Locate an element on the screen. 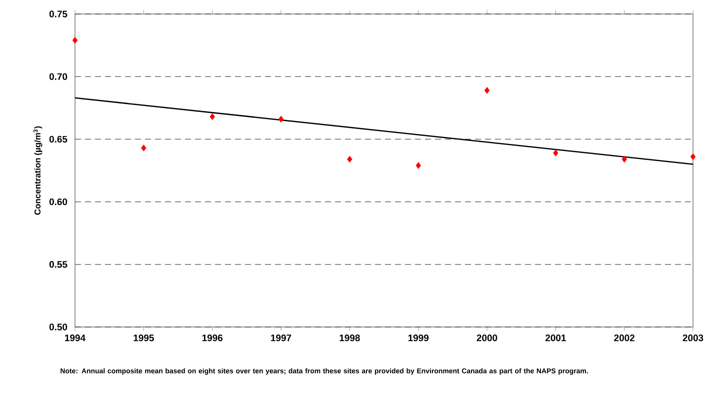 Image resolution: width=710 pixels, height=404 pixels. x-tick-label: 1994 is located at coordinates (75, 338).